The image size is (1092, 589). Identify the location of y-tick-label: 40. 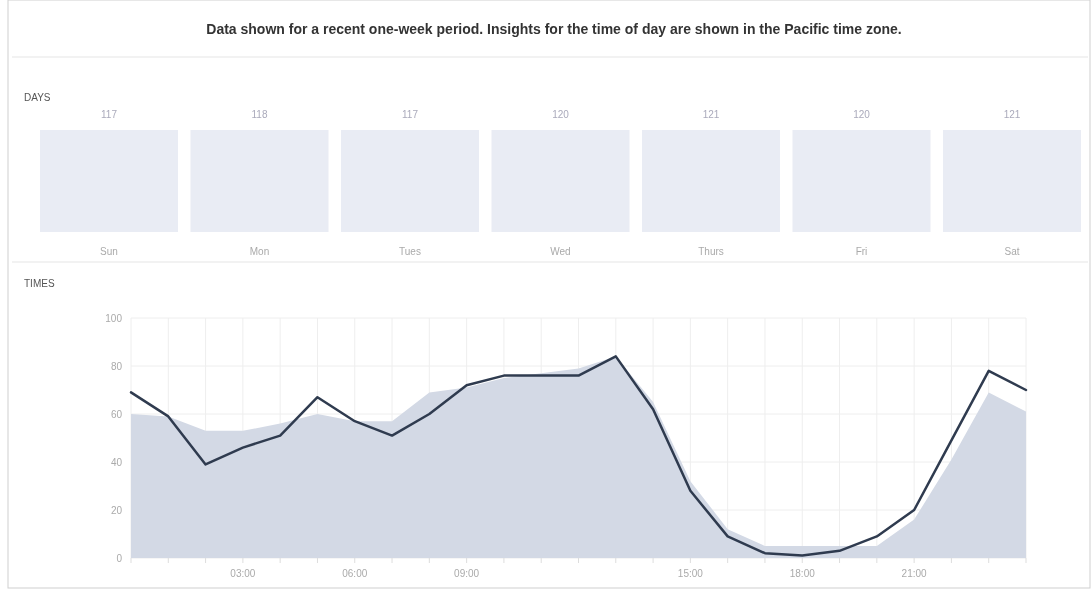
(116, 462).